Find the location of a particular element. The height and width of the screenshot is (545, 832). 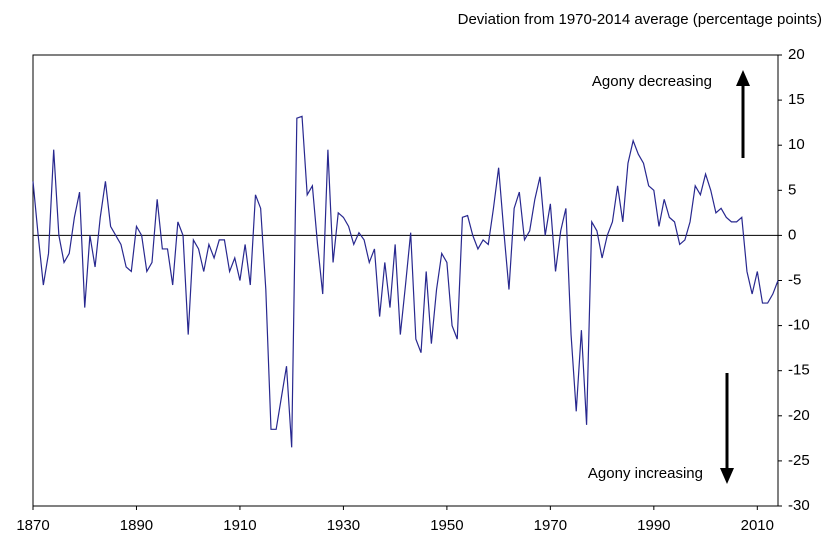

y-tick-label: 0 is located at coordinates (792, 234).